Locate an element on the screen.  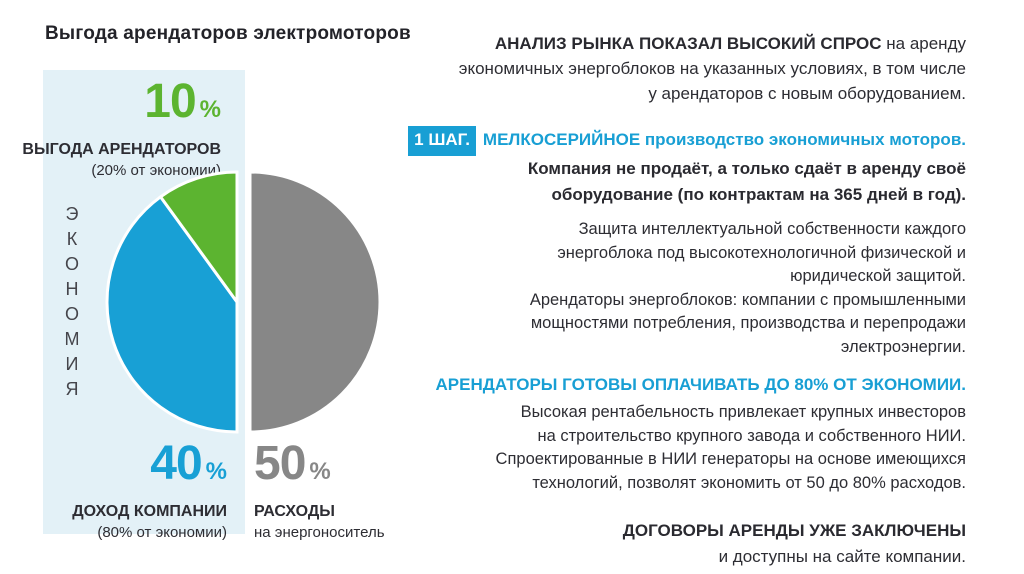
blue-segment-unit: % is located at coordinates (216, 471).